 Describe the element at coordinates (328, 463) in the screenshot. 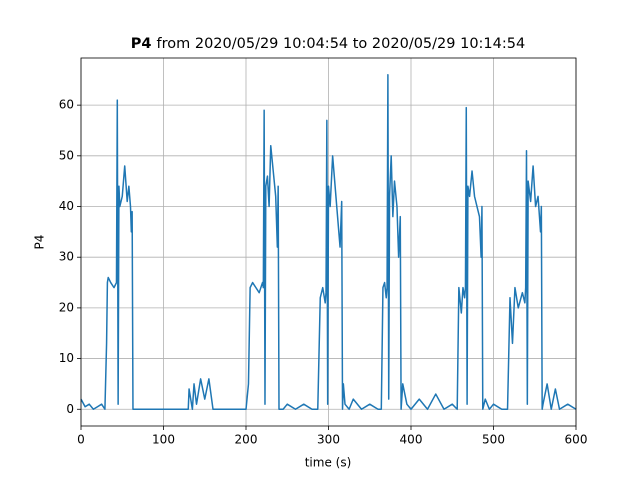

I see `x-axis-label: time (s)` at that location.